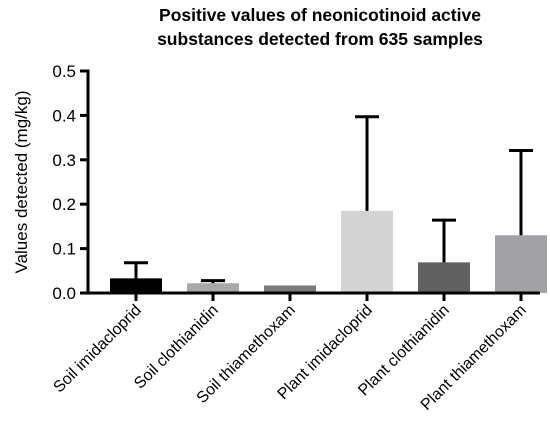 This screenshot has height=426, width=550. Describe the element at coordinates (64, 160) in the screenshot. I see `y-tick-label-4: 0.3` at that location.